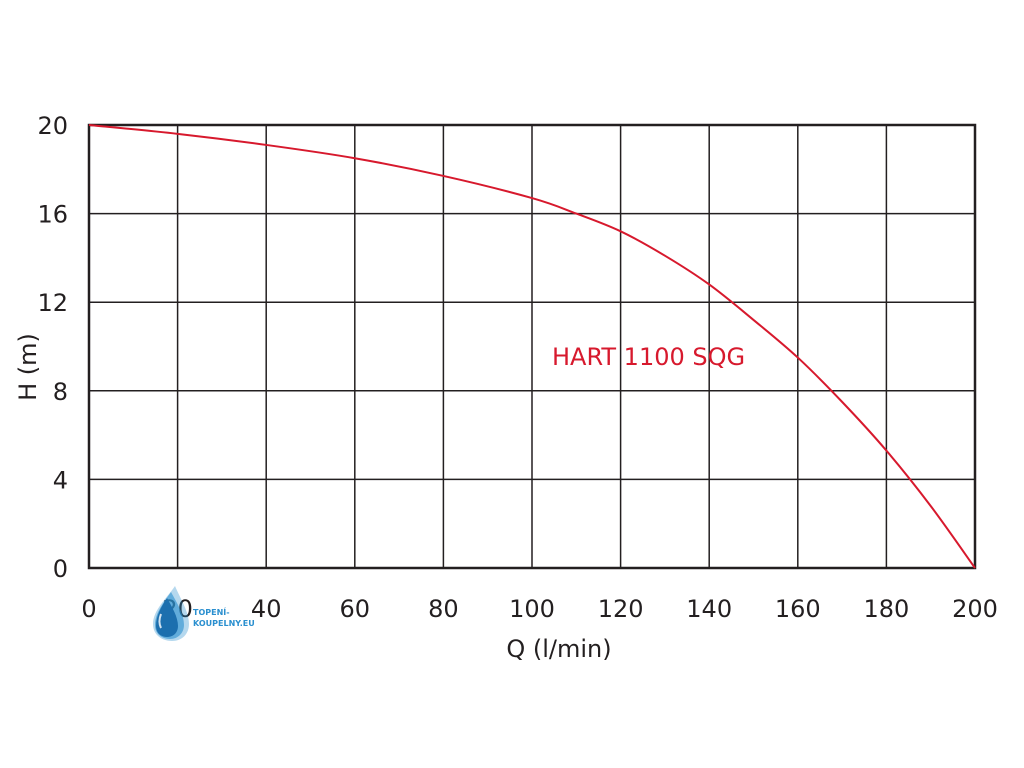  Describe the element at coordinates (52, 303) in the screenshot. I see `y-tick-label: 12` at that location.